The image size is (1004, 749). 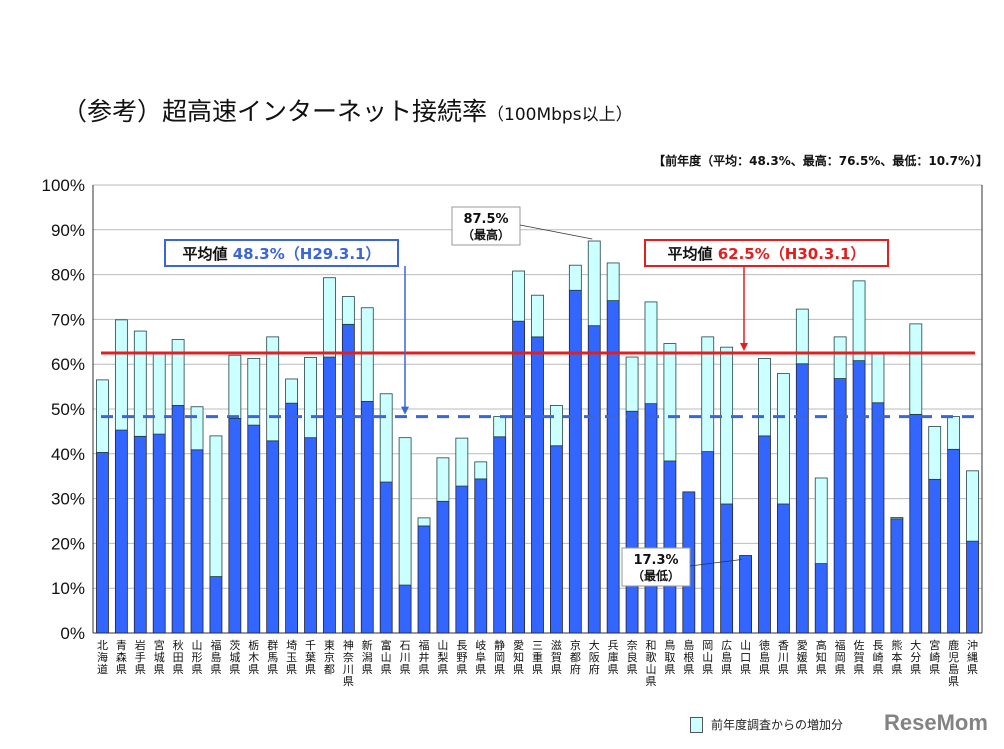 What do you see at coordinates (215, 657) in the screenshot?
I see `x-tick-label: 福島県` at bounding box center [215, 657].